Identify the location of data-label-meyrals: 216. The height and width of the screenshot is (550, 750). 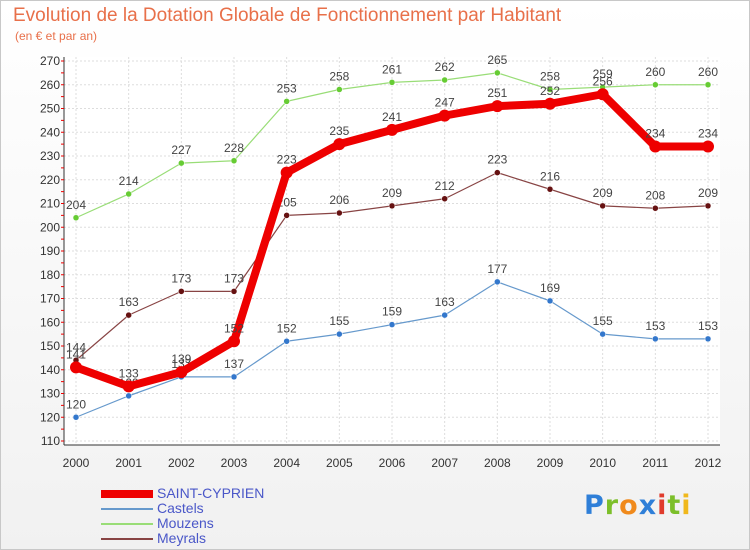
(550, 176).